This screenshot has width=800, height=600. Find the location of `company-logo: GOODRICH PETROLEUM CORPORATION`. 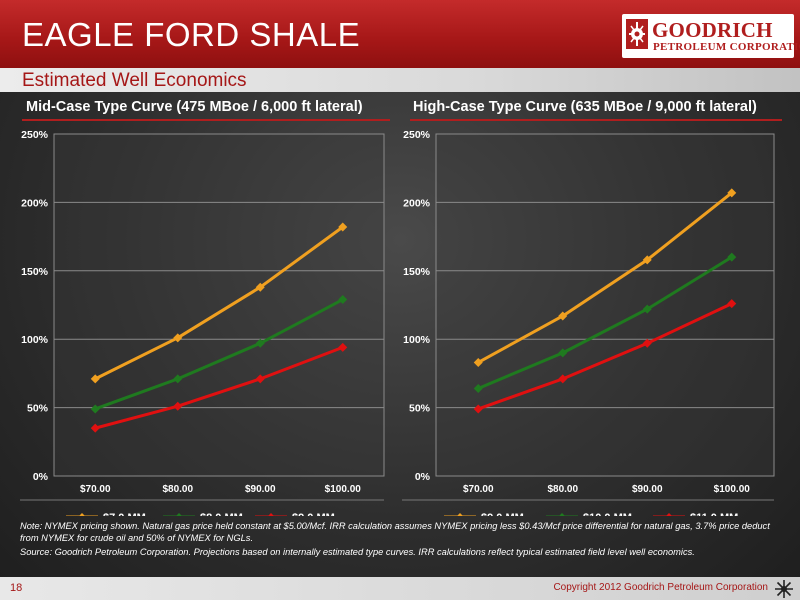

company-logo: GOODRICH PETROLEUM CORPORATION is located at coordinates (711, 36).